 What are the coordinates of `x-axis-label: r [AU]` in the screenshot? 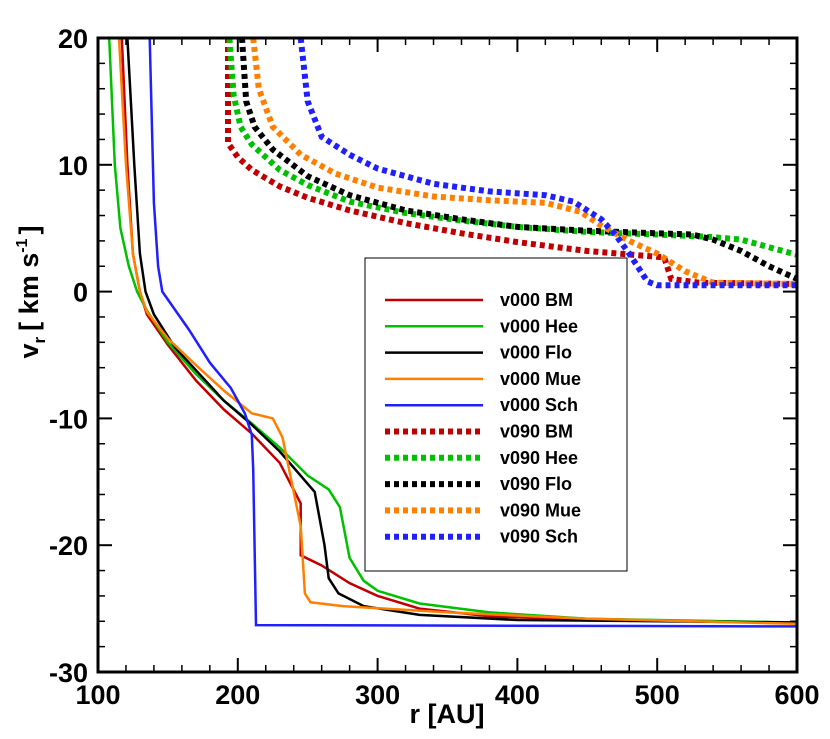 It's located at (447, 714).